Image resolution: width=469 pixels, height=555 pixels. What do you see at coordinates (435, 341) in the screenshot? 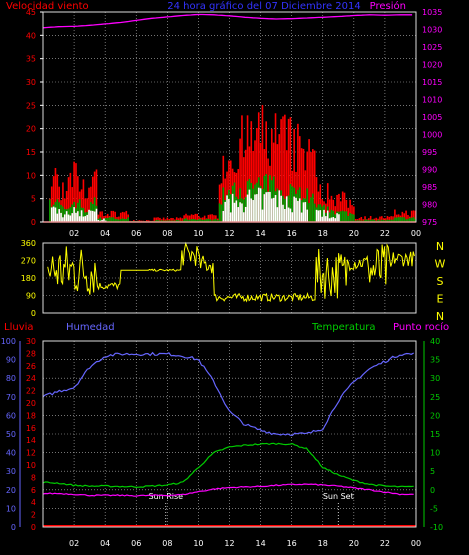
I see `temperature-tick-label: 40` at bounding box center [435, 341].